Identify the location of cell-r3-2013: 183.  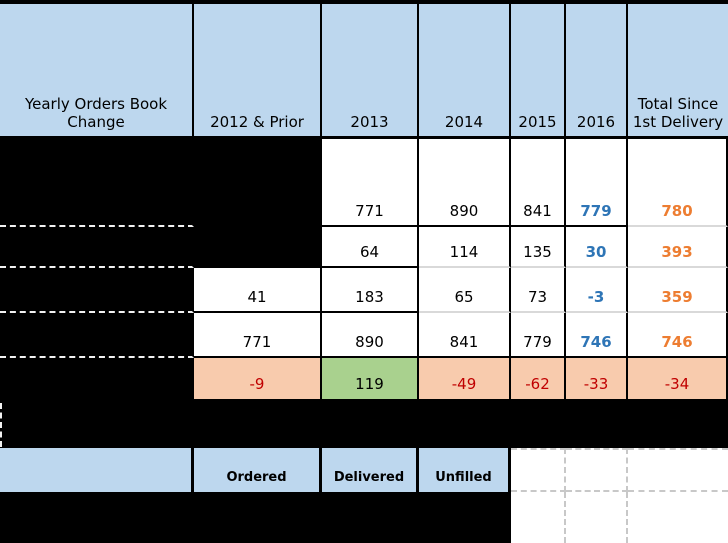
(370, 290).